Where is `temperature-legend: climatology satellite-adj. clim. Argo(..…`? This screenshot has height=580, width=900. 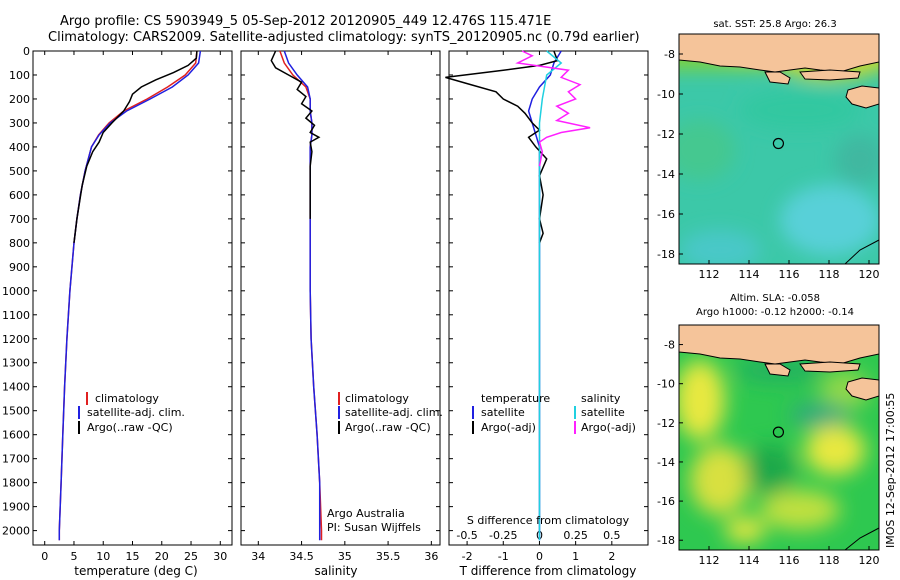 temperature-legend: climatology satellite-adj. clim. Argo(..… is located at coordinates (131, 413).